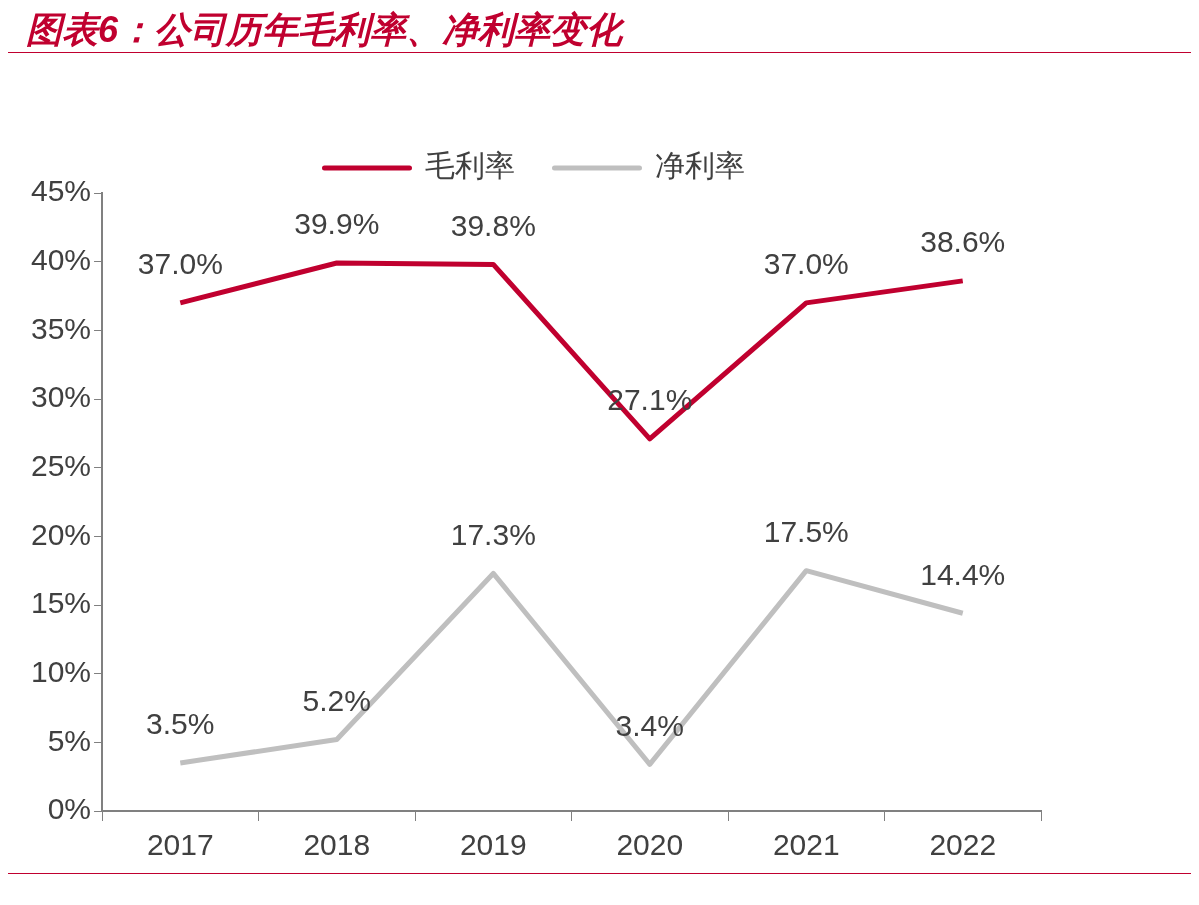  Describe the element at coordinates (337, 845) in the screenshot. I see `x-tick-label: 2018` at that location.